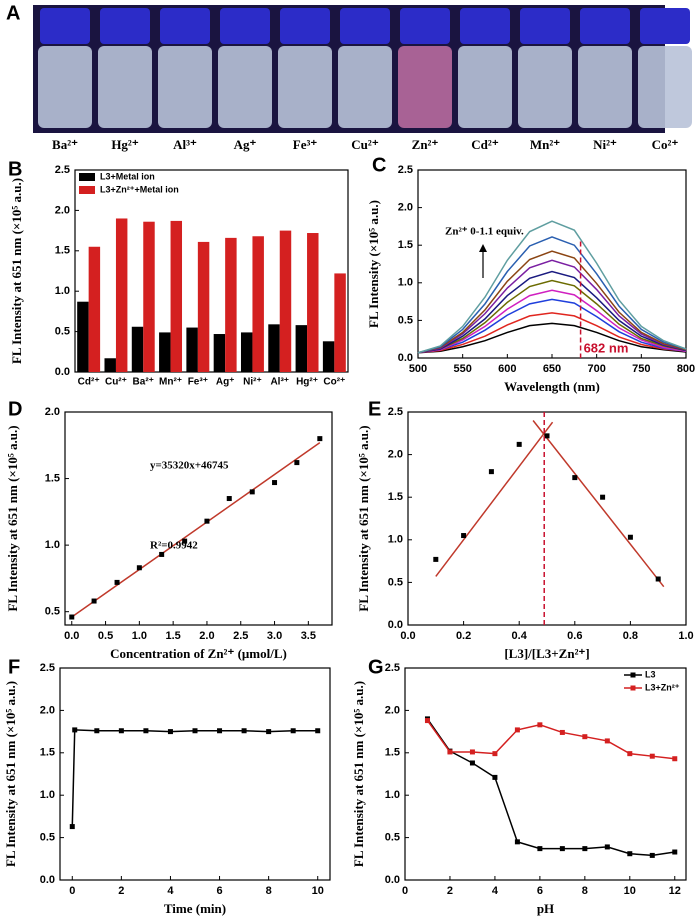 The height and width of the screenshot is (921, 700). I want to click on x-tick-label: Mn²⁺, so click(170, 382).